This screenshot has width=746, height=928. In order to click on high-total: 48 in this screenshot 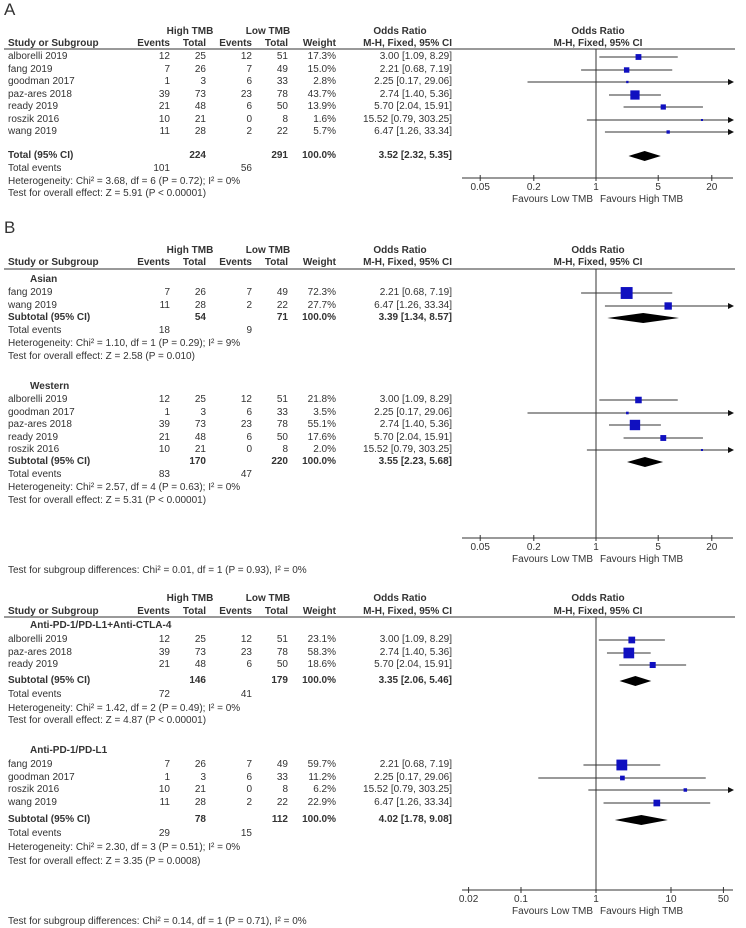, I will do `click(200, 106)`.